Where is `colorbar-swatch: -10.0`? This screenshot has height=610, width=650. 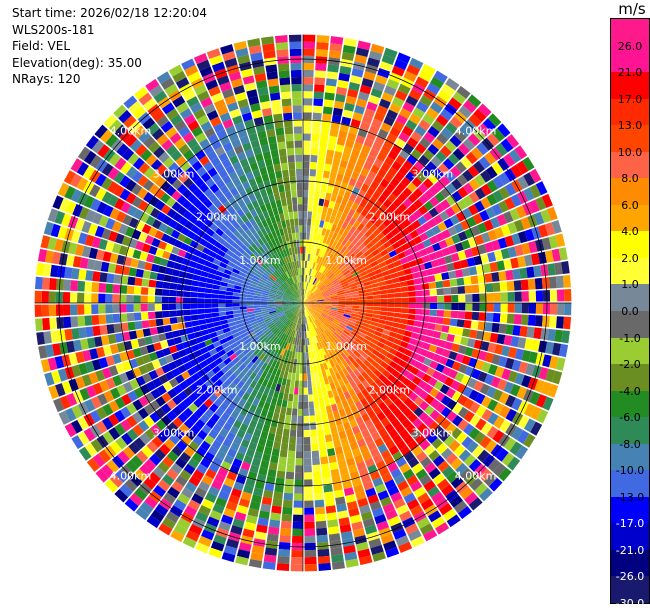 colorbar-swatch: -10.0 is located at coordinates (630, 460).